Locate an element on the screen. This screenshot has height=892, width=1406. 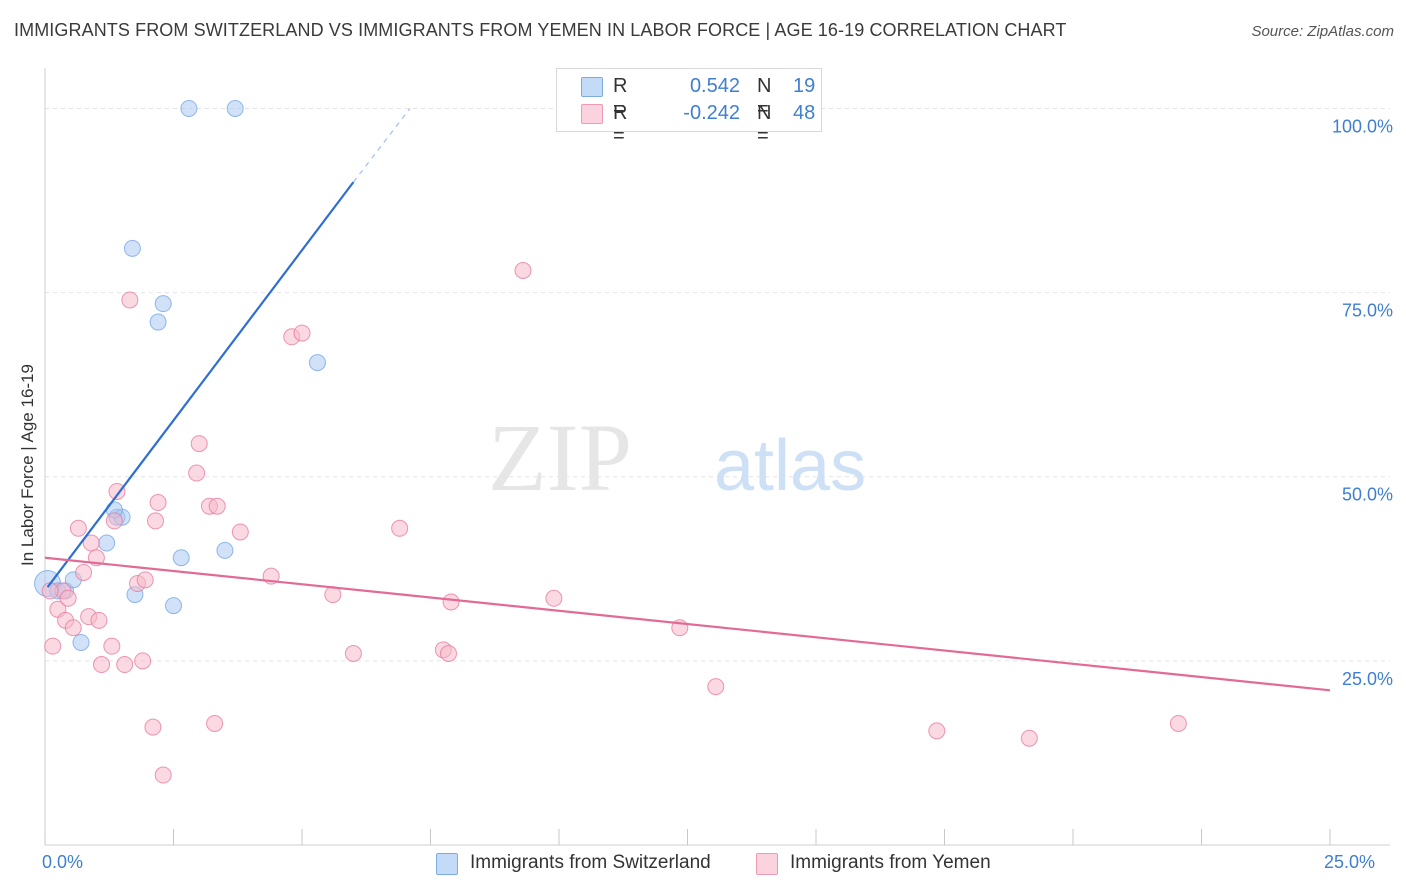
watermark-zip: ZIP is located at coordinates (560, 457).